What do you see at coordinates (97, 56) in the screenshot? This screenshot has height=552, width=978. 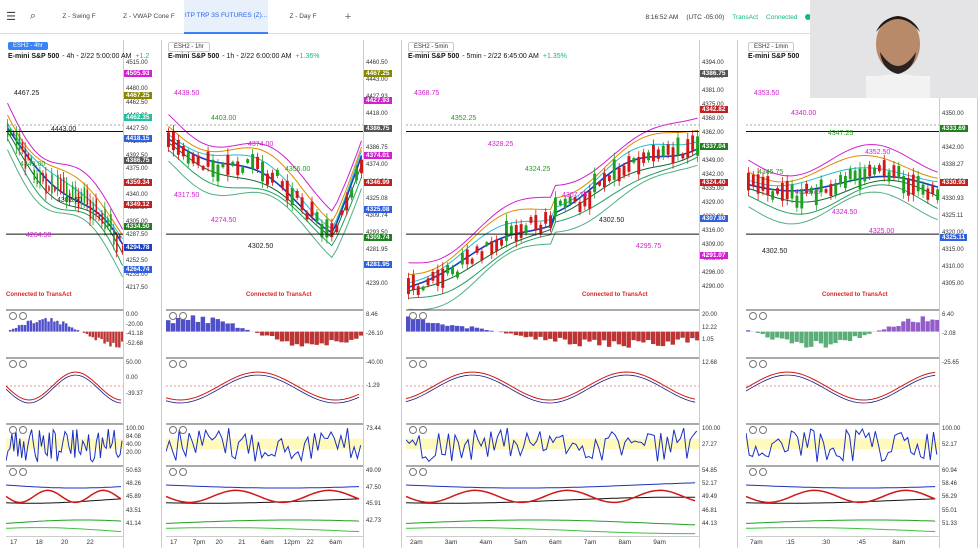 I see `chart-subtitle: - 4h - 2/22 5:00:00 AM` at bounding box center [97, 56].